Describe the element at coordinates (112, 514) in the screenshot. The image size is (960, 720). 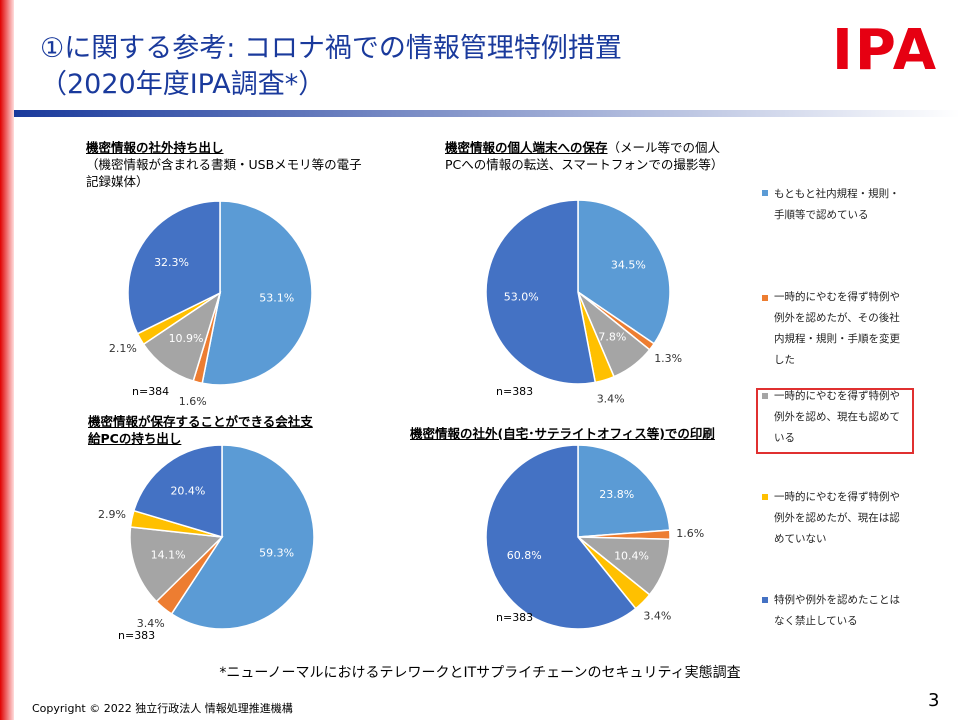
I see `data-label: 2.9%` at that location.